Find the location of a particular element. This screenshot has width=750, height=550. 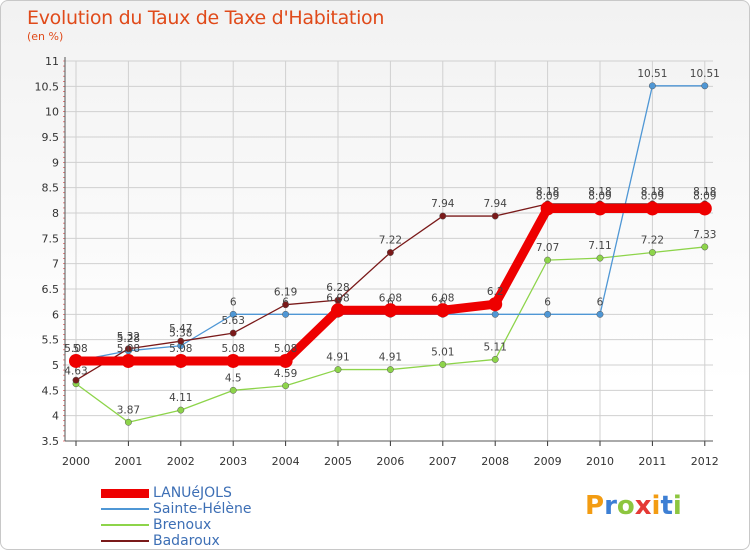

data-label: 4.91 is located at coordinates (337, 358).